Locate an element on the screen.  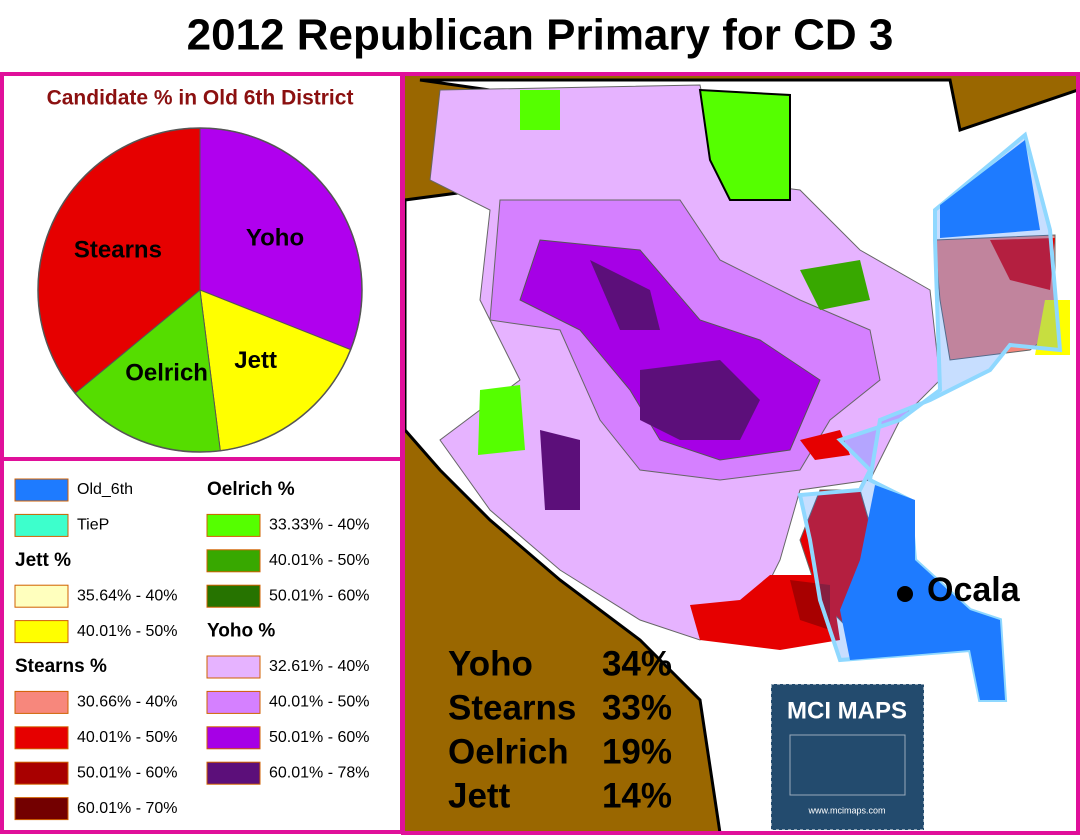
pie: Yoho Jett Oelrich Stearns is located at coordinates (200, 290).